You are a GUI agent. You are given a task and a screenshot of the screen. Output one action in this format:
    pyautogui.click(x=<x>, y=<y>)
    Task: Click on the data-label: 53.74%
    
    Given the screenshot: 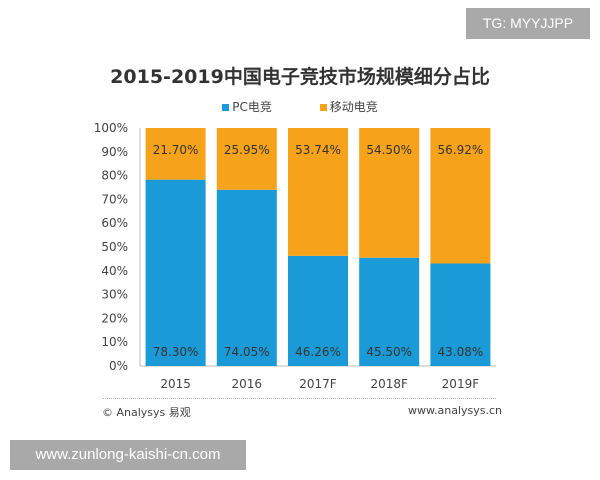 What is the action you would take?
    pyautogui.click(x=318, y=150)
    